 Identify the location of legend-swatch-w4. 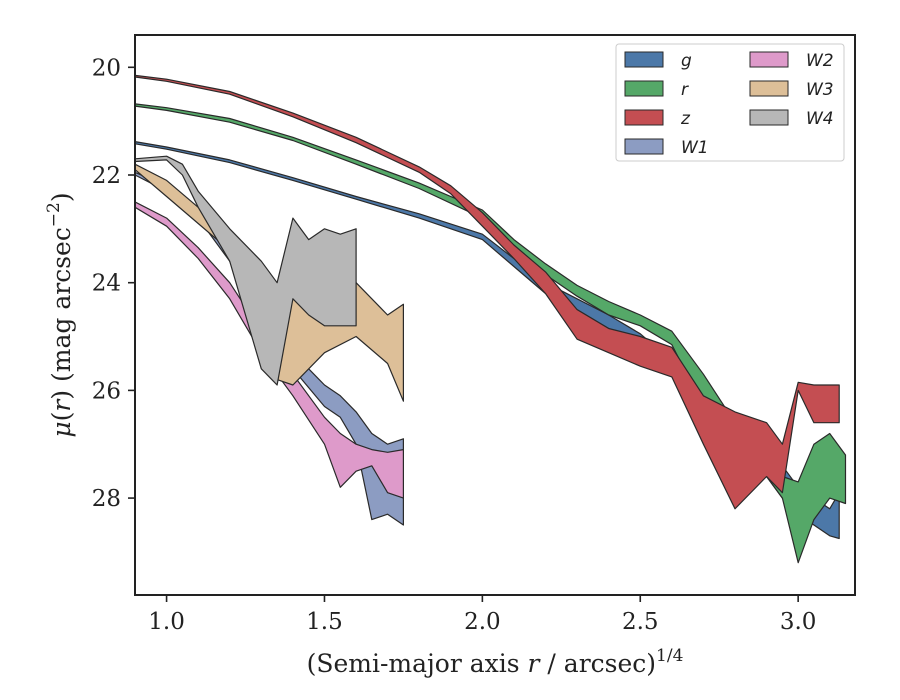
(769, 117).